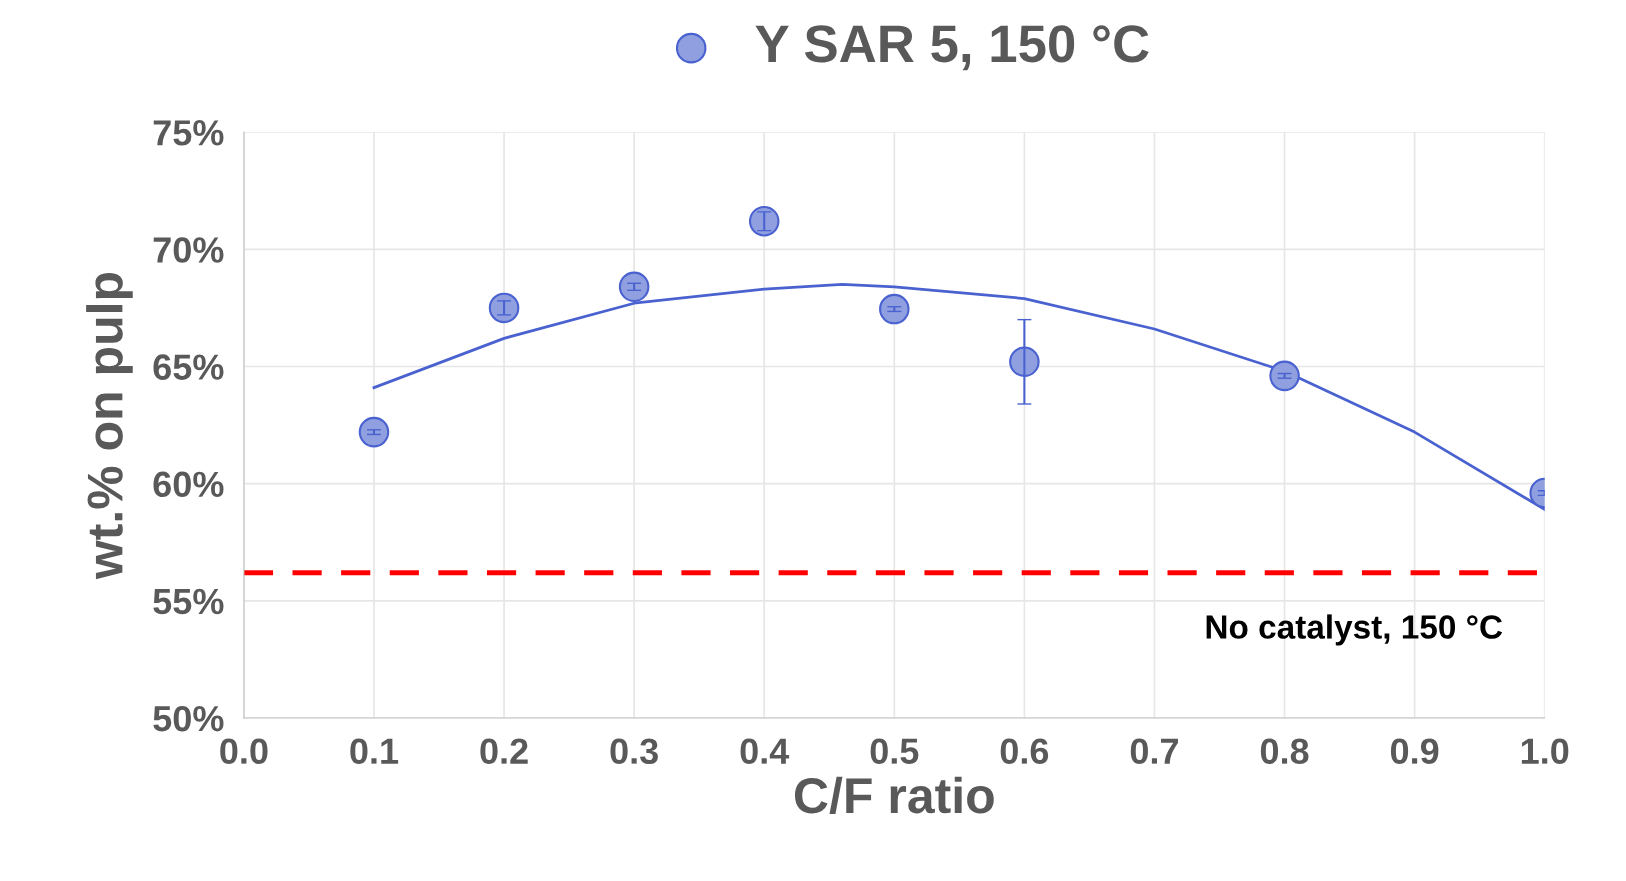 Image resolution: width=1626 pixels, height=881 pixels. Describe the element at coordinates (1354, 630) in the screenshot. I see `ref-line-label: No catalyst, 150 °C` at that location.